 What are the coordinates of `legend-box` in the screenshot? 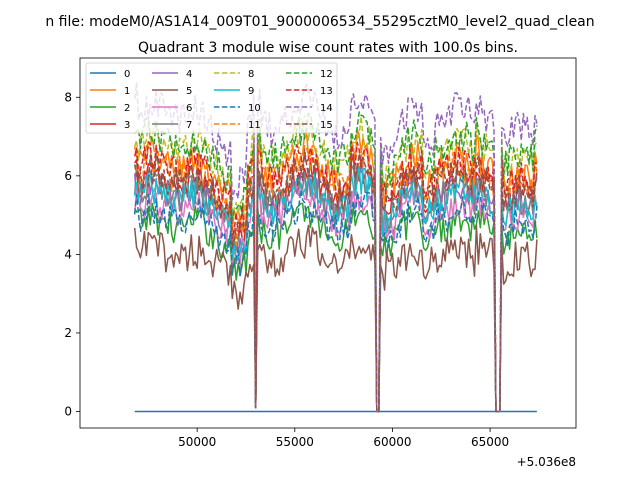 It's located at (211, 98).